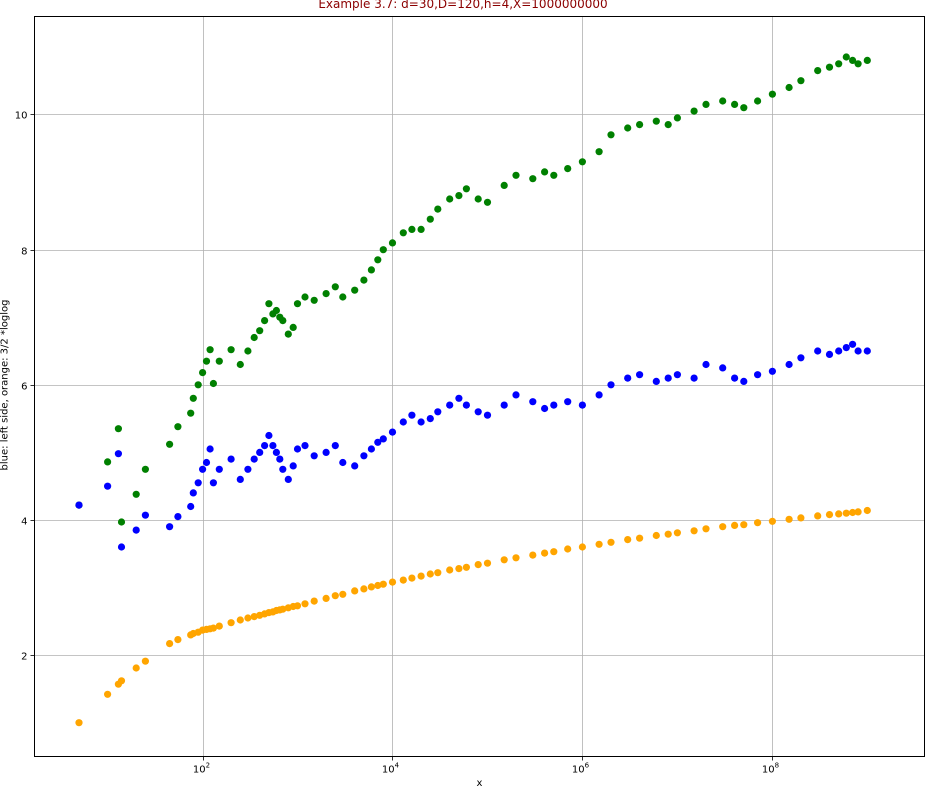 Image resolution: width=926 pixels, height=791 pixels. What do you see at coordinates (21, 116) in the screenshot?
I see `y-tick-label: 10` at bounding box center [21, 116].